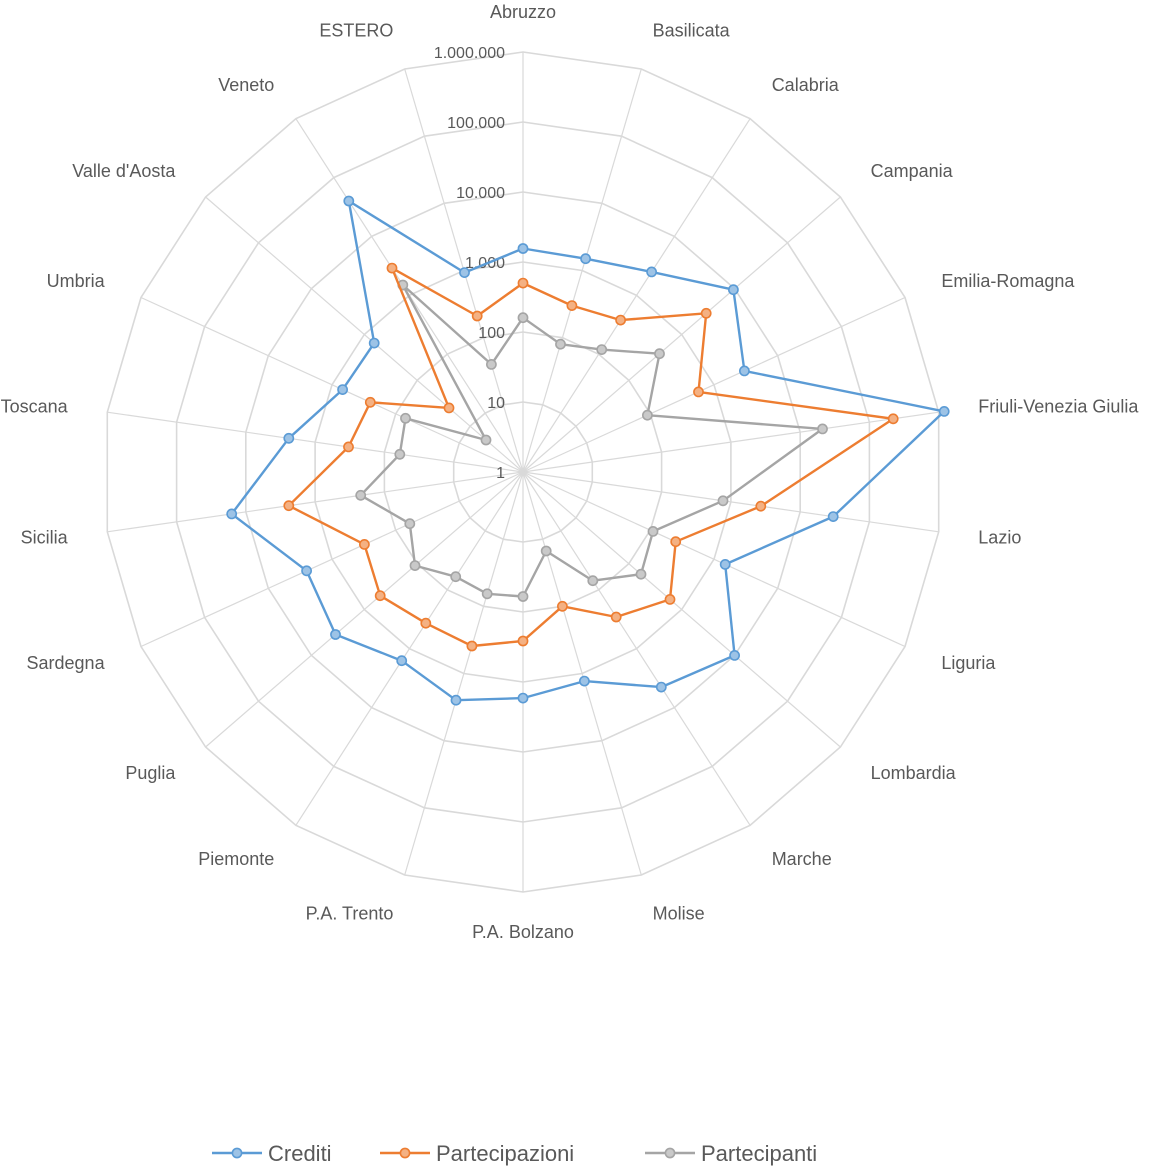  What do you see at coordinates (491, 333) in the screenshot?
I see `tick-label-2: 100` at bounding box center [491, 333].